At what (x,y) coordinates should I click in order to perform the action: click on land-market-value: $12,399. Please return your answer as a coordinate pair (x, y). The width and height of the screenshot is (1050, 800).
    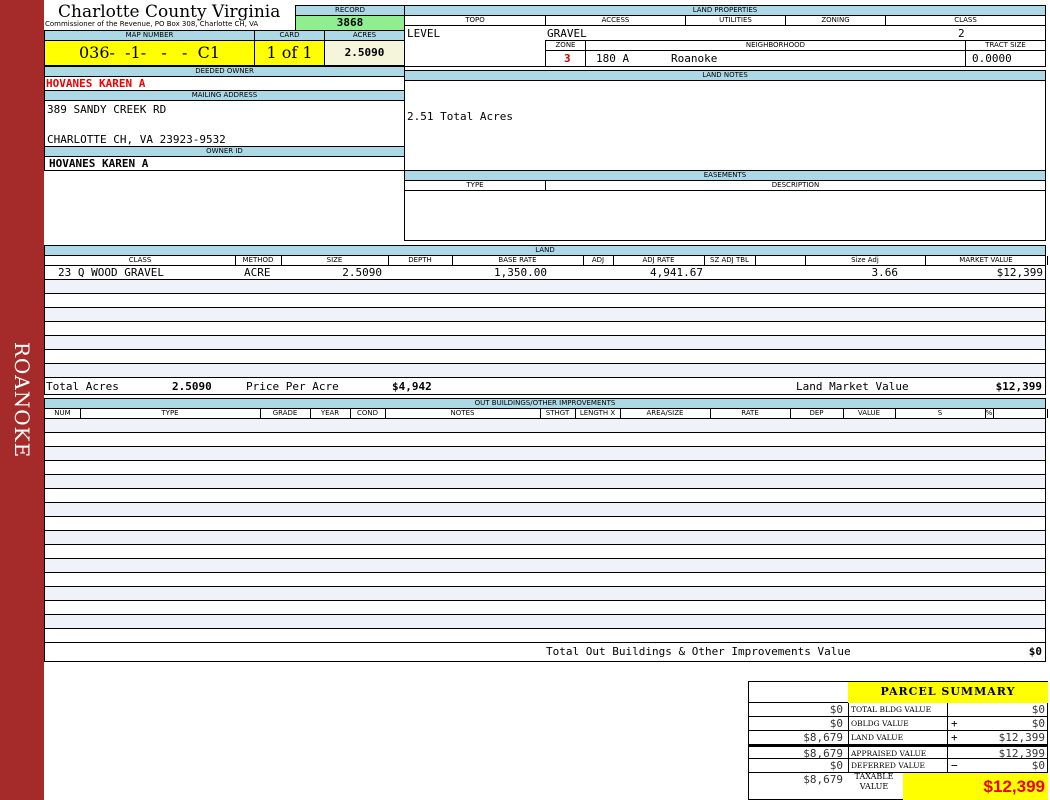
    Looking at the image, I should click on (1018, 386).